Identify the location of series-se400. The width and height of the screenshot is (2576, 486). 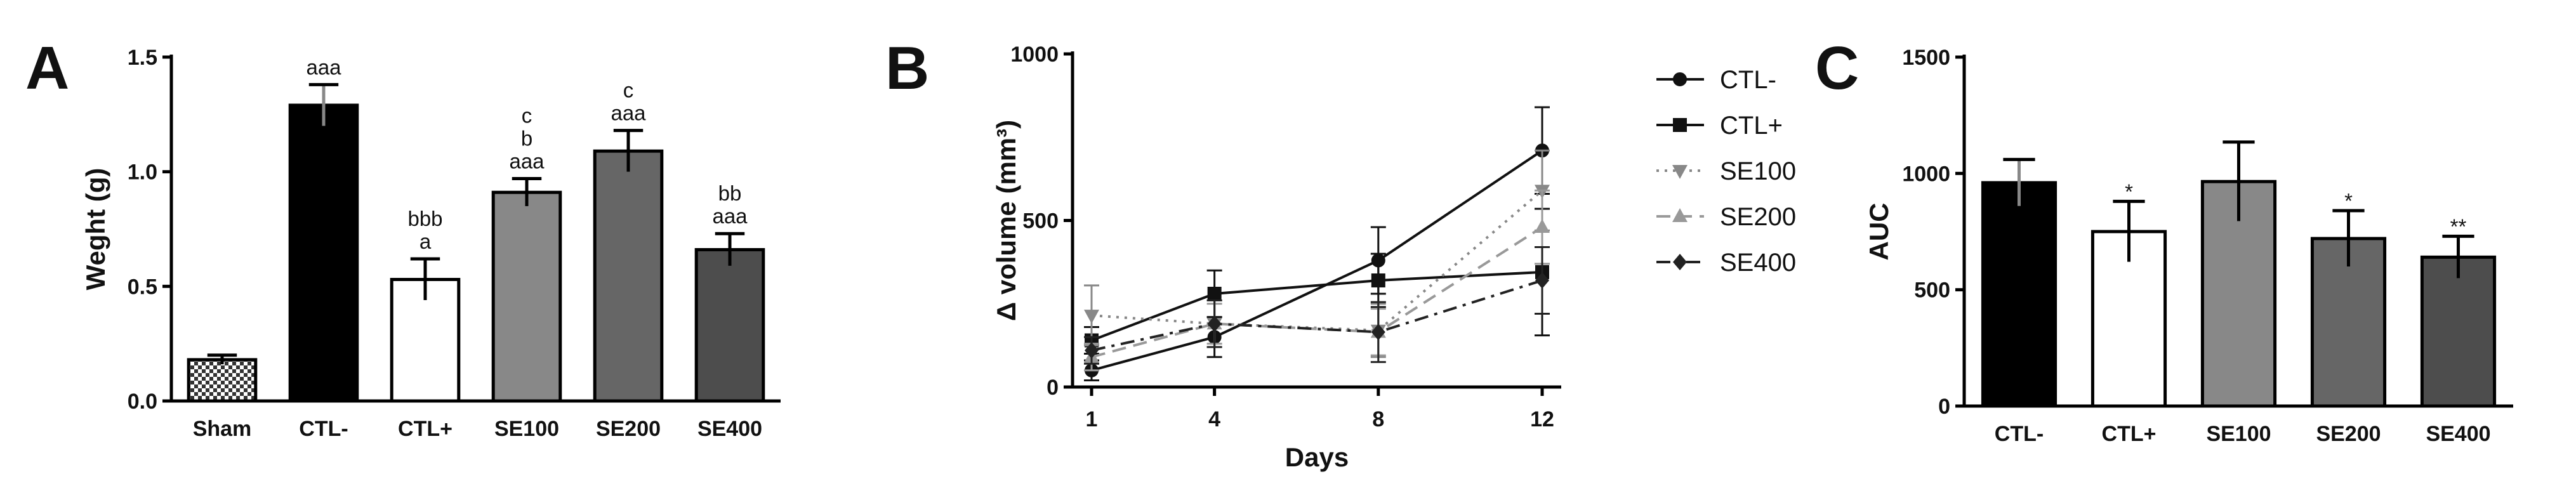
(1317, 305).